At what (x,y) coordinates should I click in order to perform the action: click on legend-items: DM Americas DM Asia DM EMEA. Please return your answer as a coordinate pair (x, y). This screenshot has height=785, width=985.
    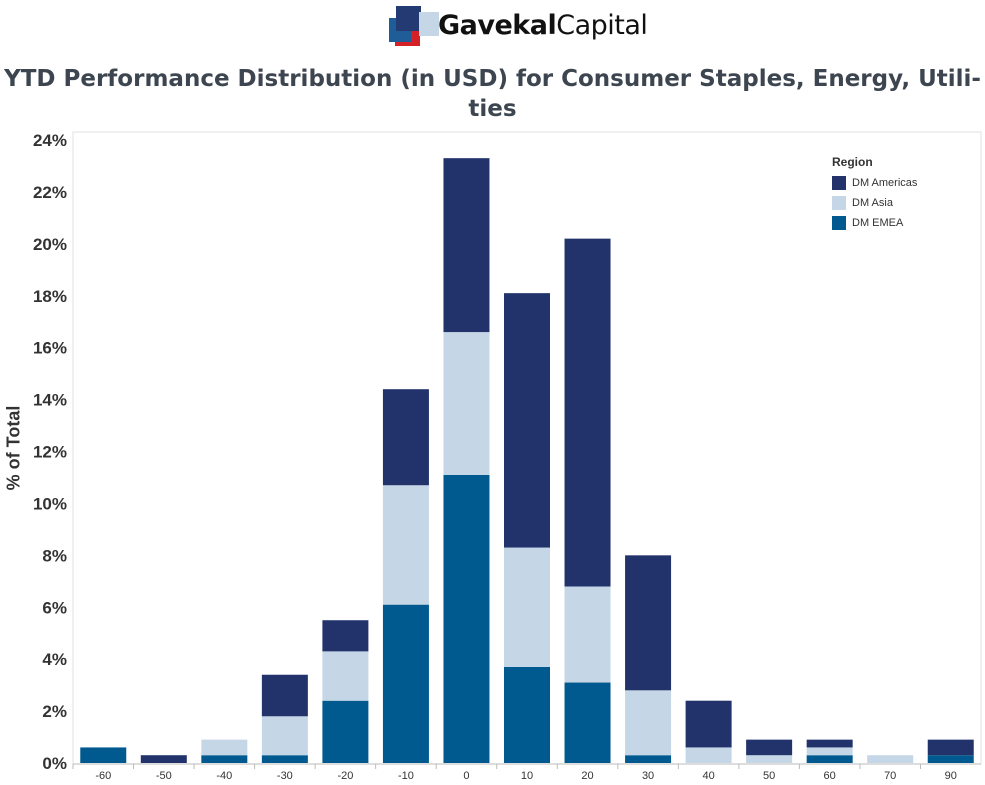
    Looking at the image, I should click on (874, 203).